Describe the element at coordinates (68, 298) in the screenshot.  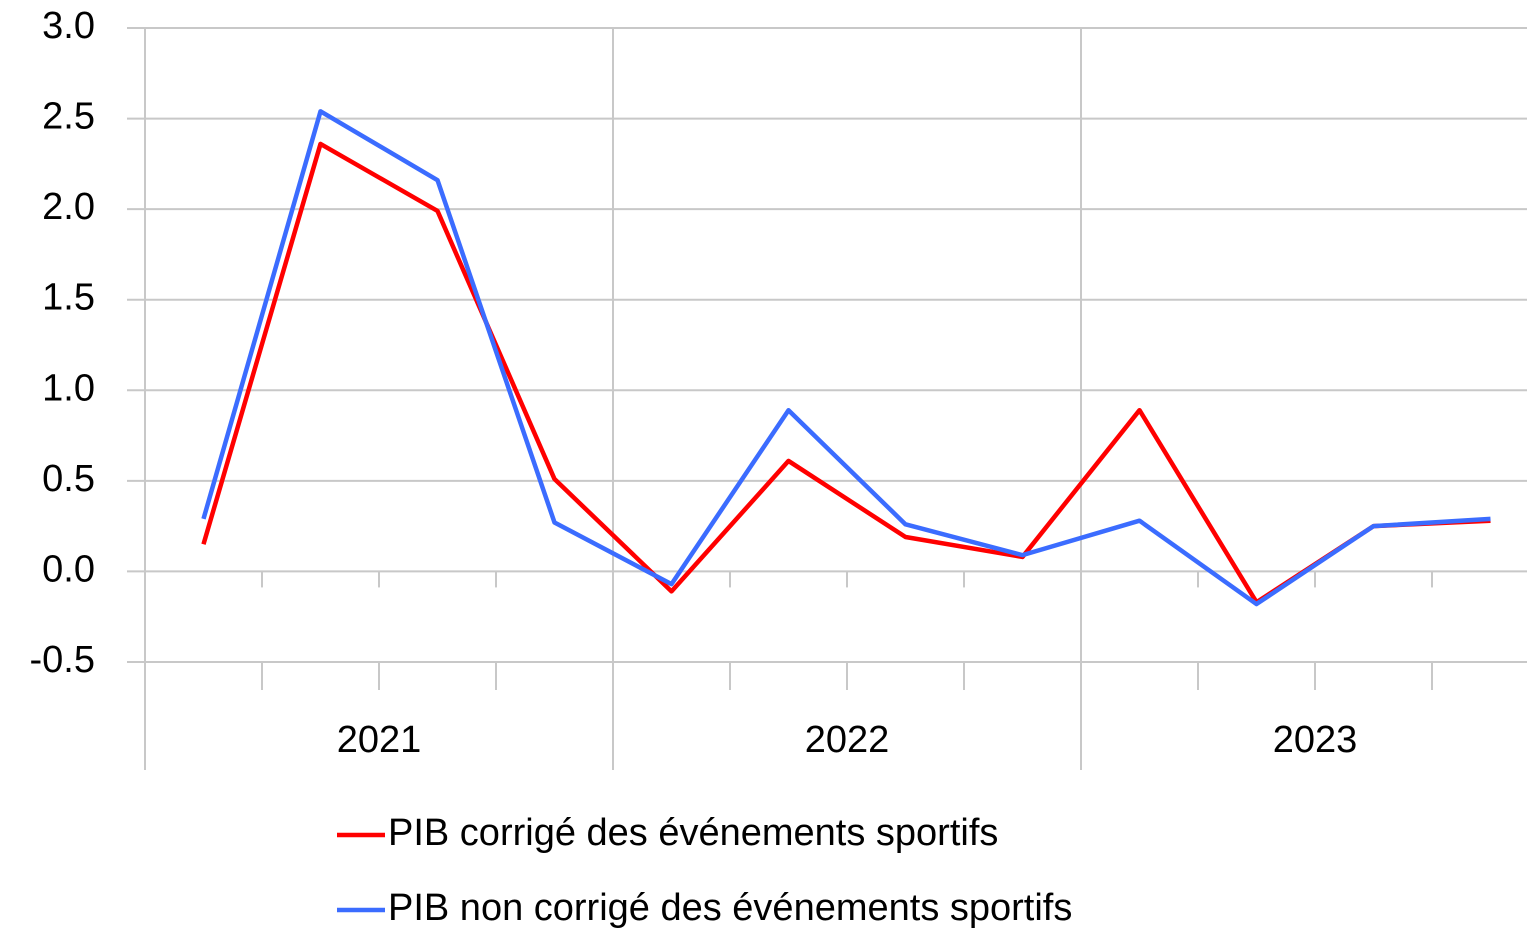
I see `y-tick-label: 1.5` at that location.